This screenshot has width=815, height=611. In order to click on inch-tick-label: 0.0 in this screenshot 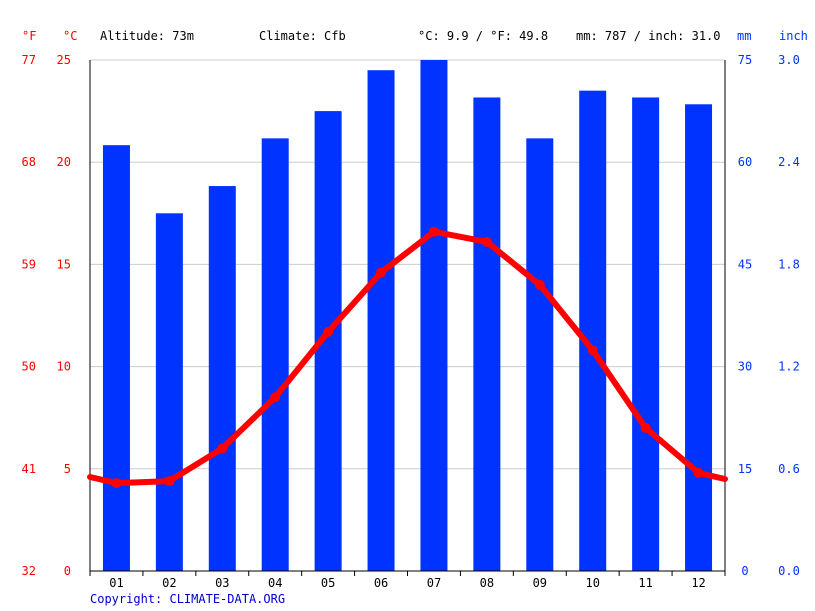, I will do `click(789, 571)`.